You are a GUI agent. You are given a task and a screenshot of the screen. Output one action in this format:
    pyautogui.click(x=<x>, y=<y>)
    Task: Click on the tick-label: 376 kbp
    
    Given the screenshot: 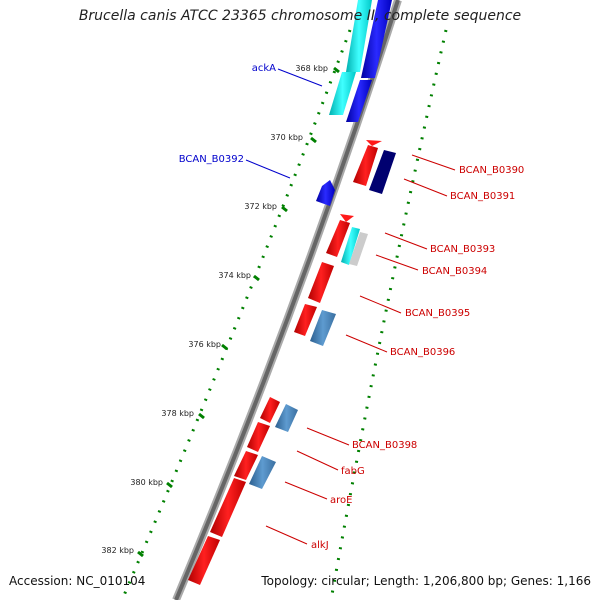 What is the action you would take?
    pyautogui.click(x=204, y=344)
    